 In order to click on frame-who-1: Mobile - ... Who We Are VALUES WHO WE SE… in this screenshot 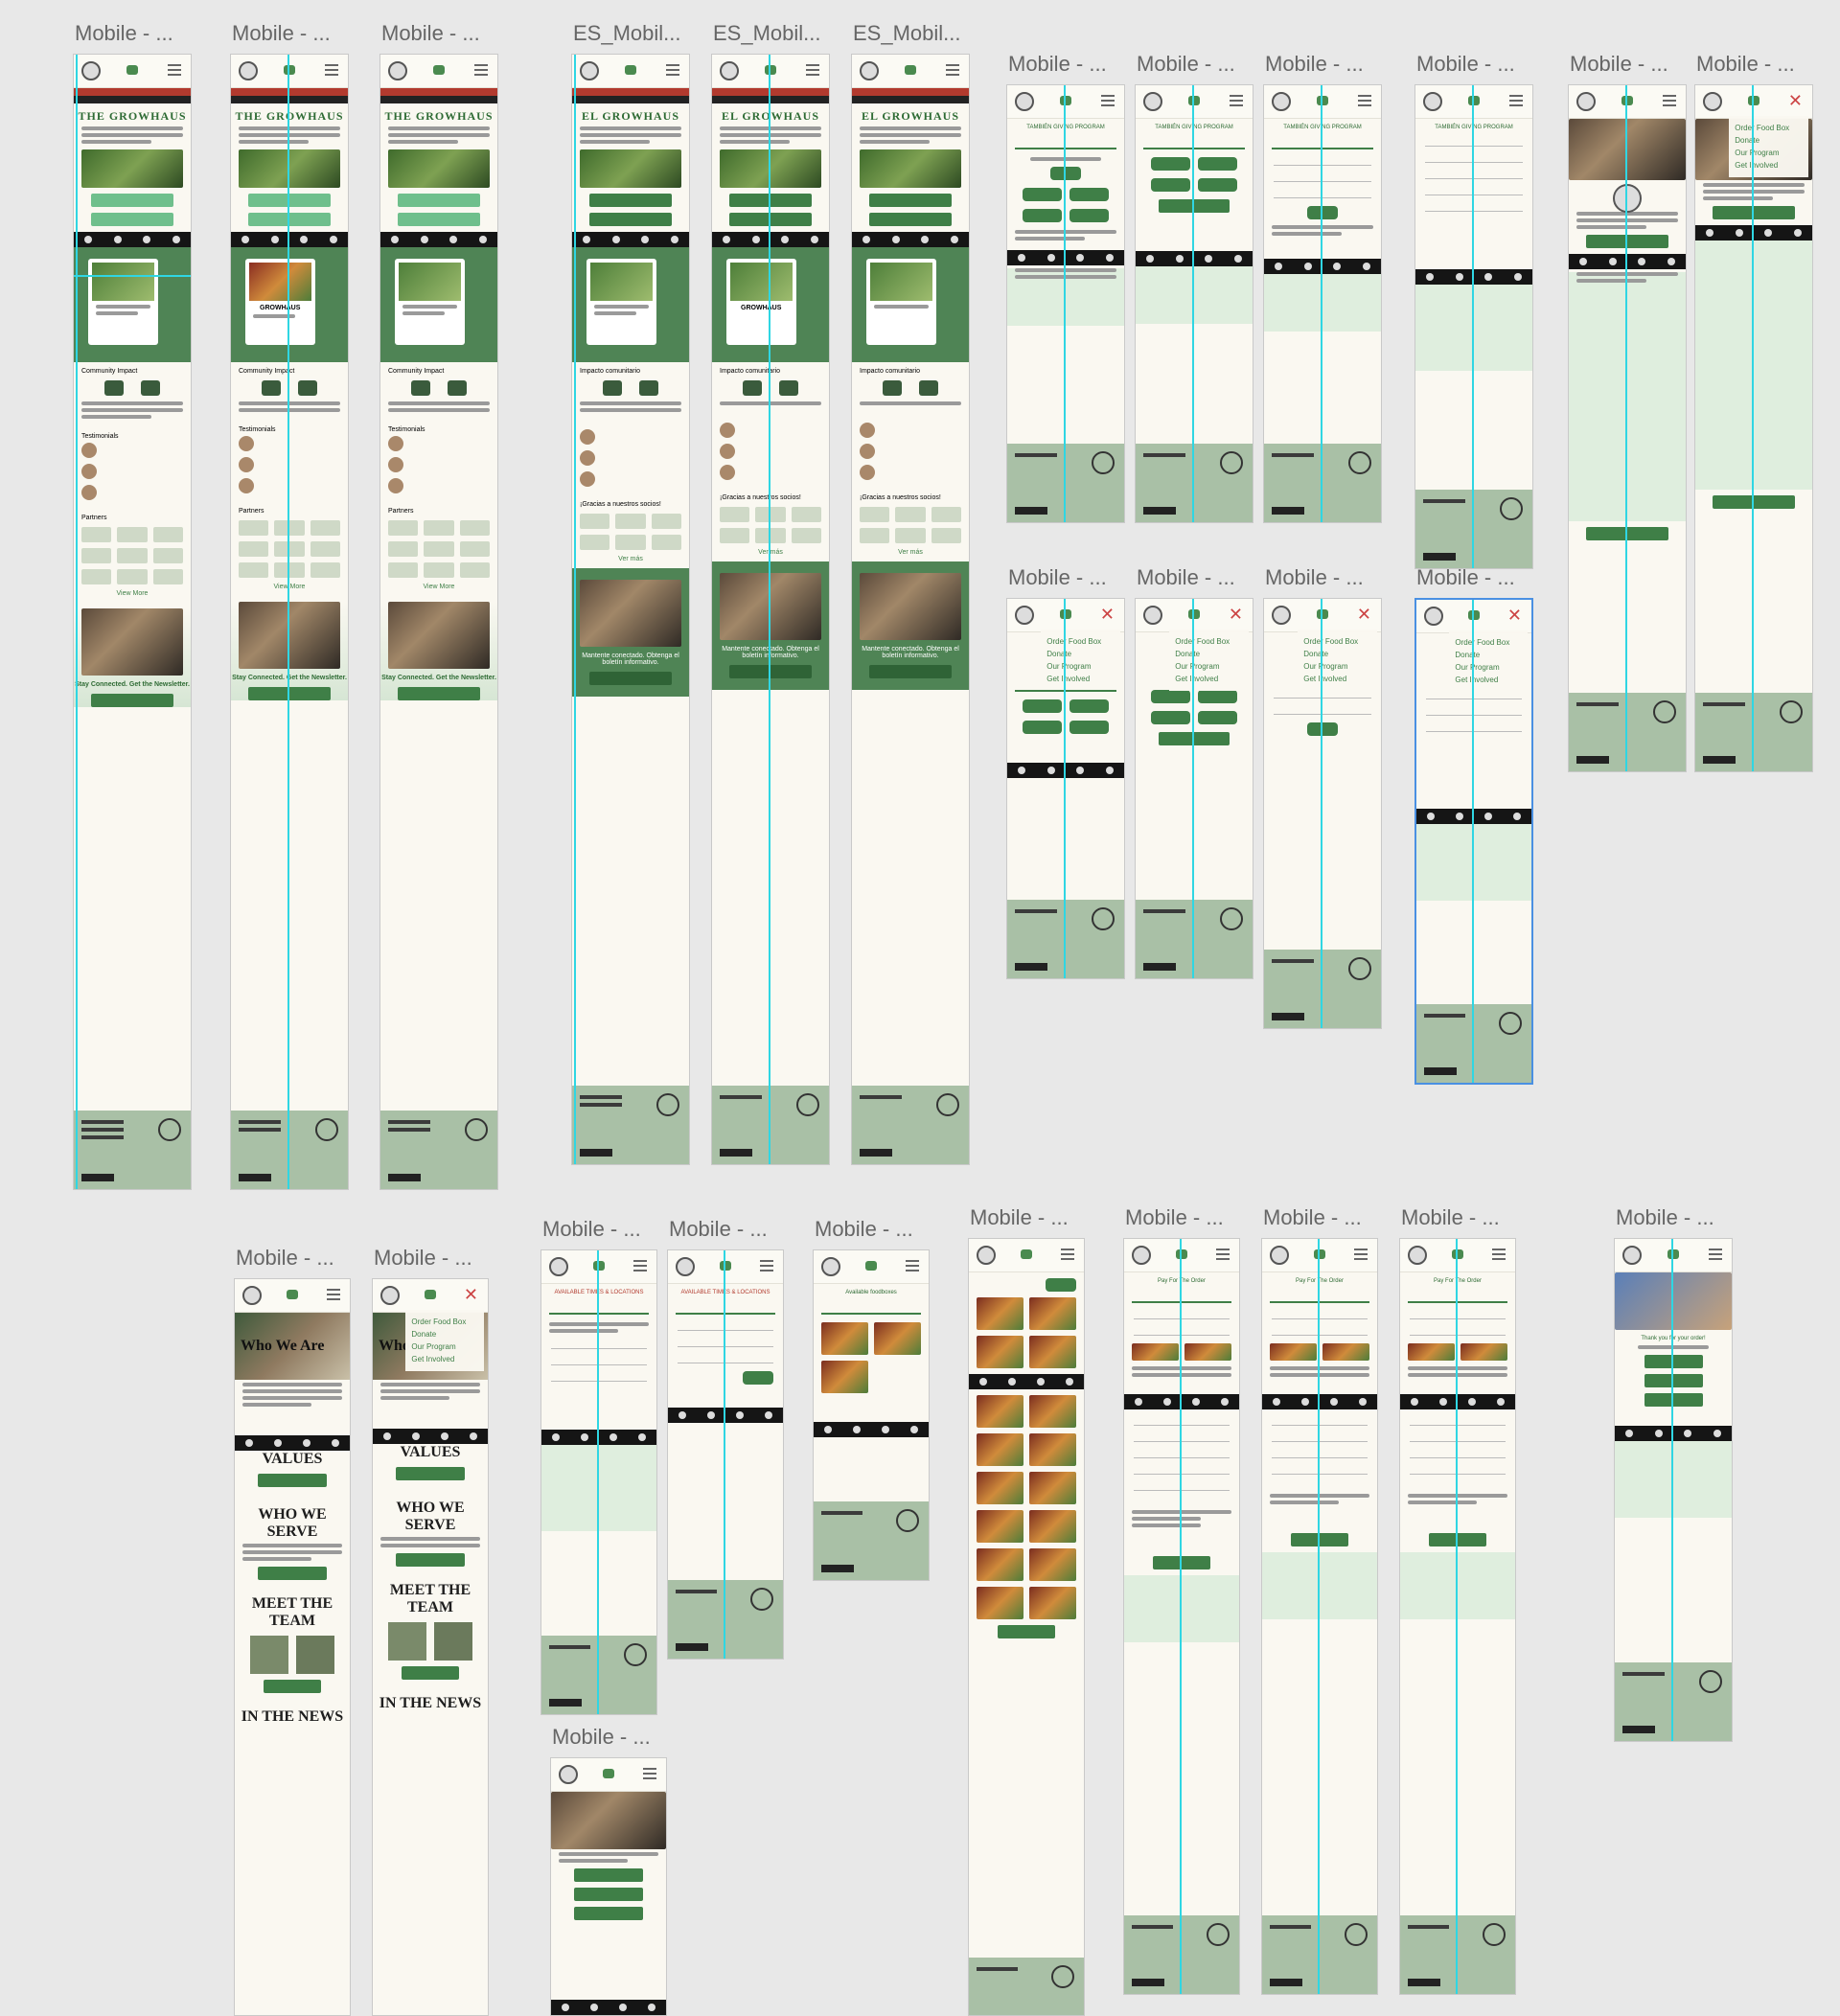, I will do `click(292, 1631)`.